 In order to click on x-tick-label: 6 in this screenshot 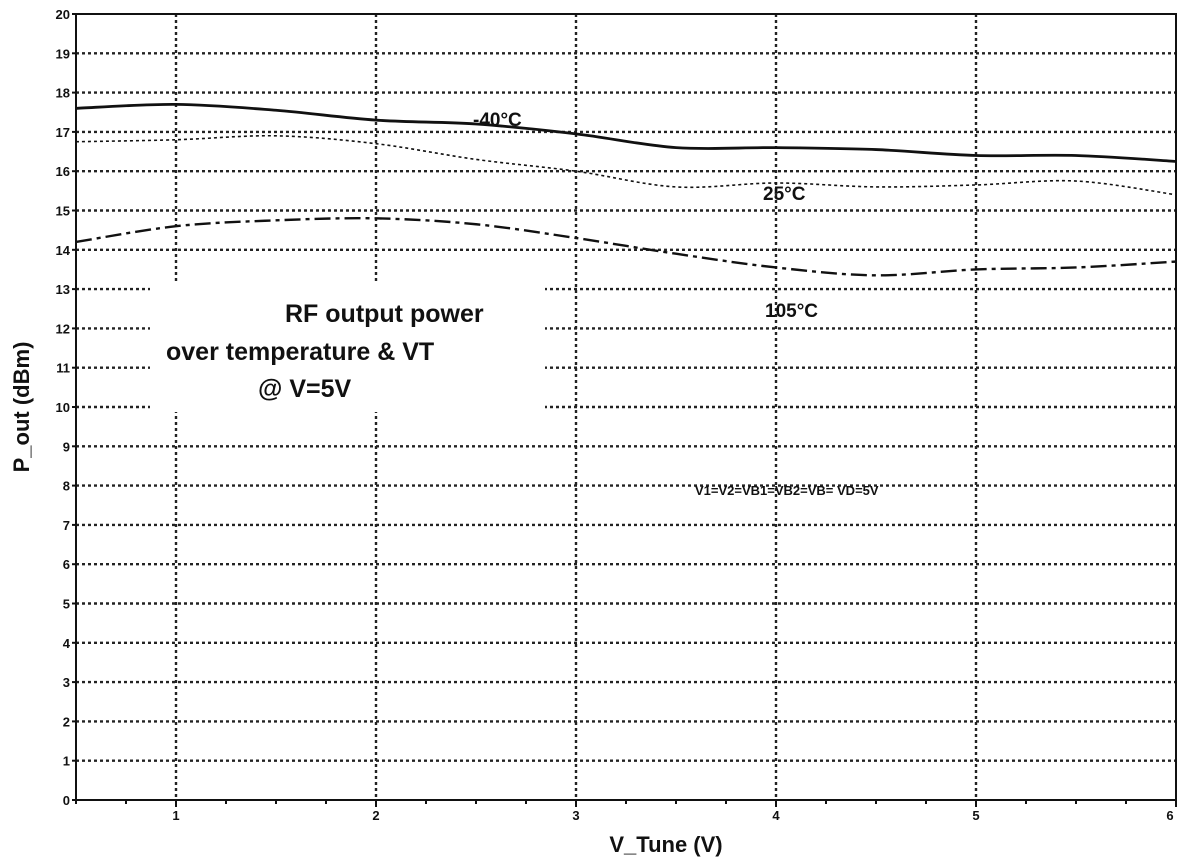, I will do `click(1169, 815)`.